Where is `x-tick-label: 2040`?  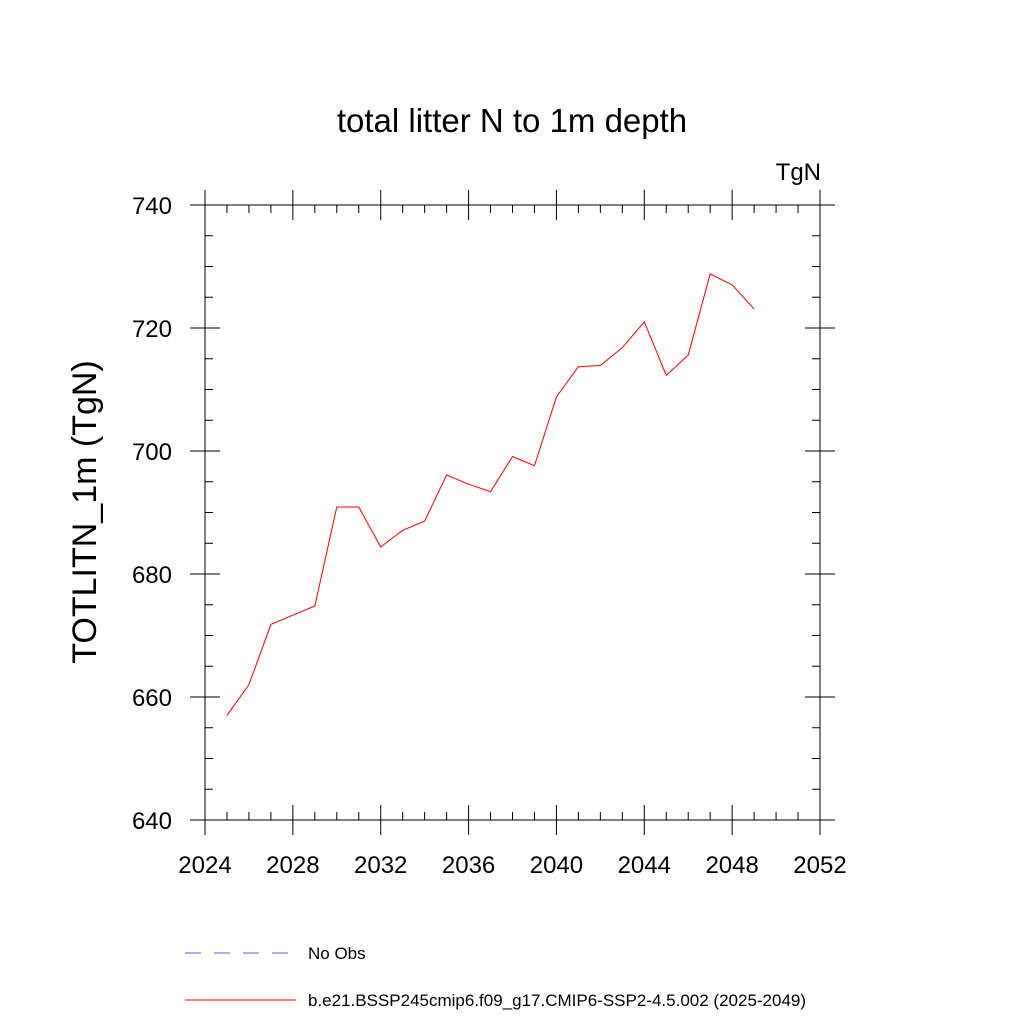 x-tick-label: 2040 is located at coordinates (556, 865).